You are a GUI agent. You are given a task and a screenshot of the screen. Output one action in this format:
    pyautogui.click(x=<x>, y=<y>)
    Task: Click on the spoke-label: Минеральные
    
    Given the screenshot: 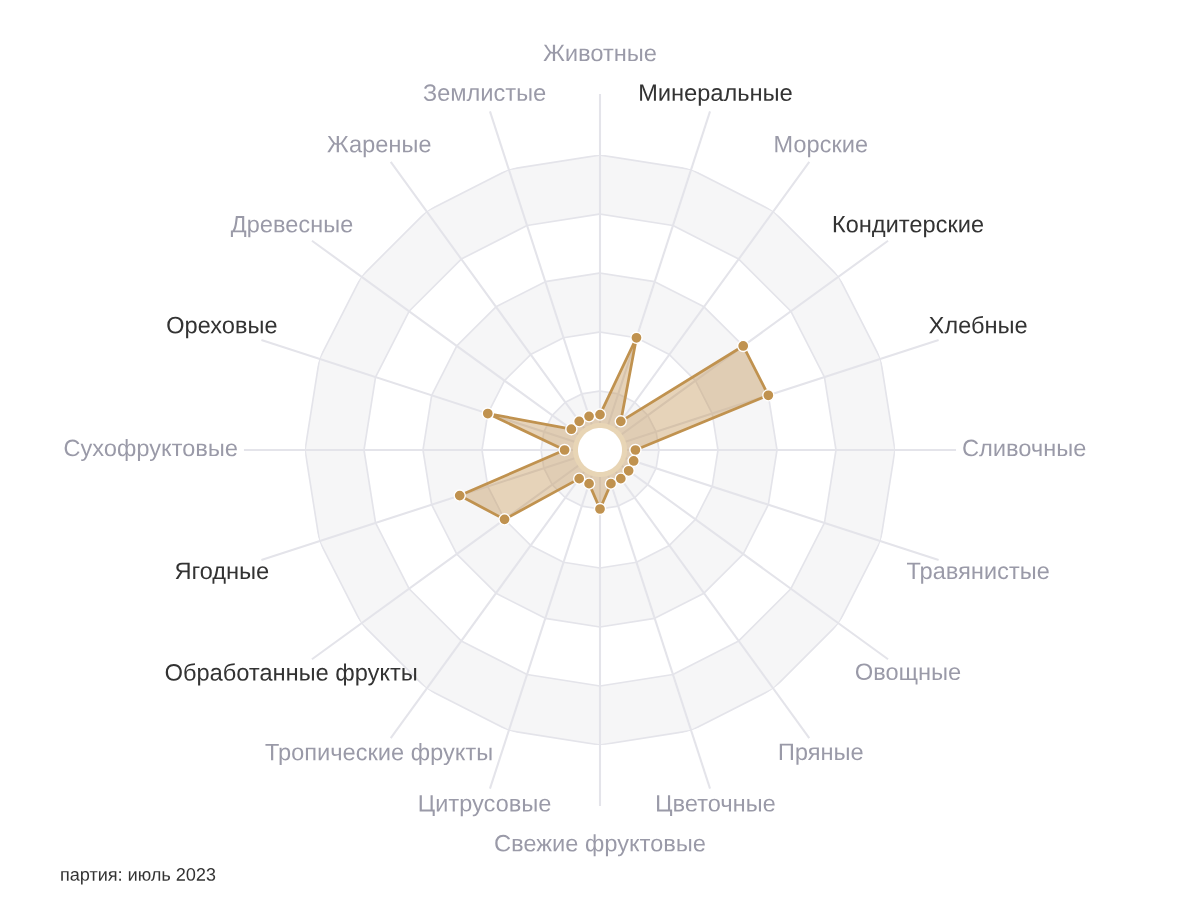 What is the action you would take?
    pyautogui.click(x=716, y=95)
    